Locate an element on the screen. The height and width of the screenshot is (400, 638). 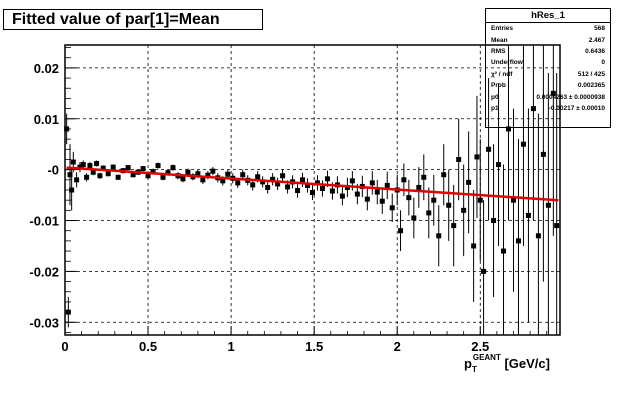
chart-title: Fitted value of par[1]=Mean is located at coordinates (133, 19).